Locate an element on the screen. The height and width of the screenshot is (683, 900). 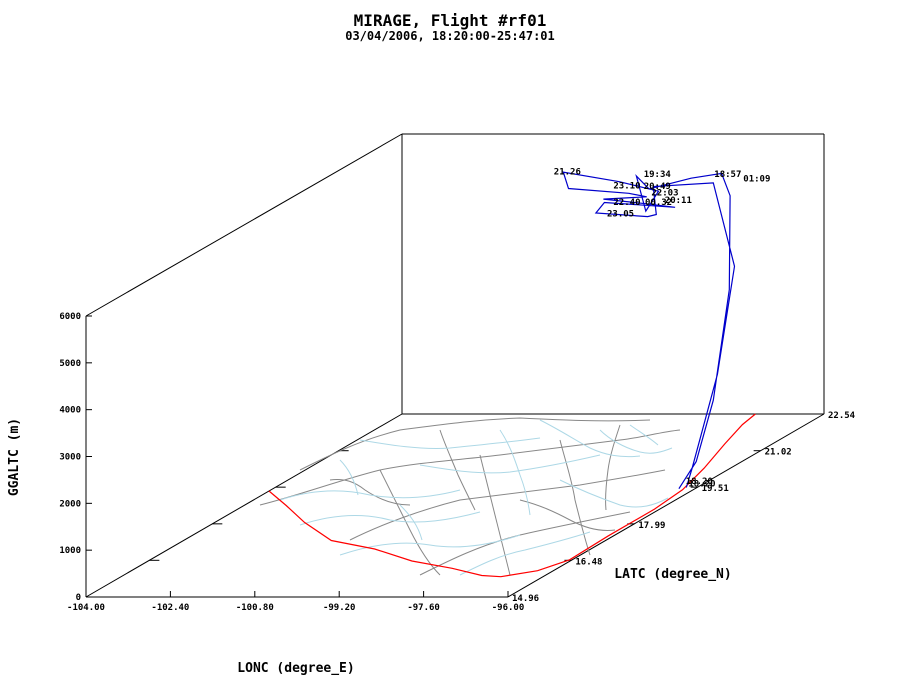
y-tick-label: 21.02 is located at coordinates (778, 453).